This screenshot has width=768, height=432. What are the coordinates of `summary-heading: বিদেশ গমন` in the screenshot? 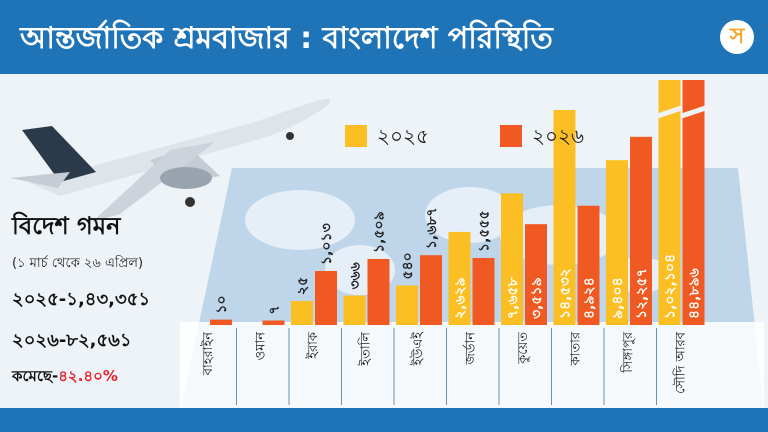 It's located at (66, 226).